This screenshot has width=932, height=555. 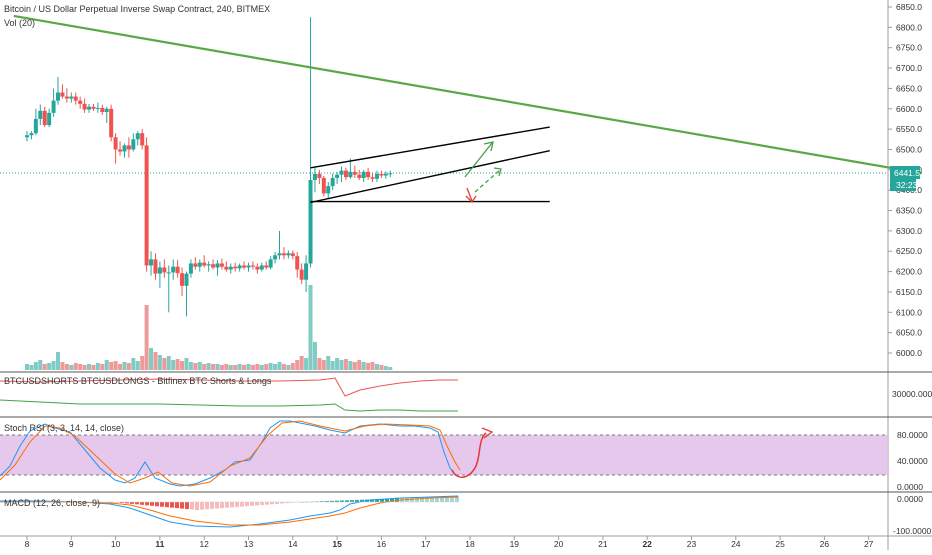 What do you see at coordinates (780, 544) in the screenshot?
I see `time-tick-label: 25` at bounding box center [780, 544].